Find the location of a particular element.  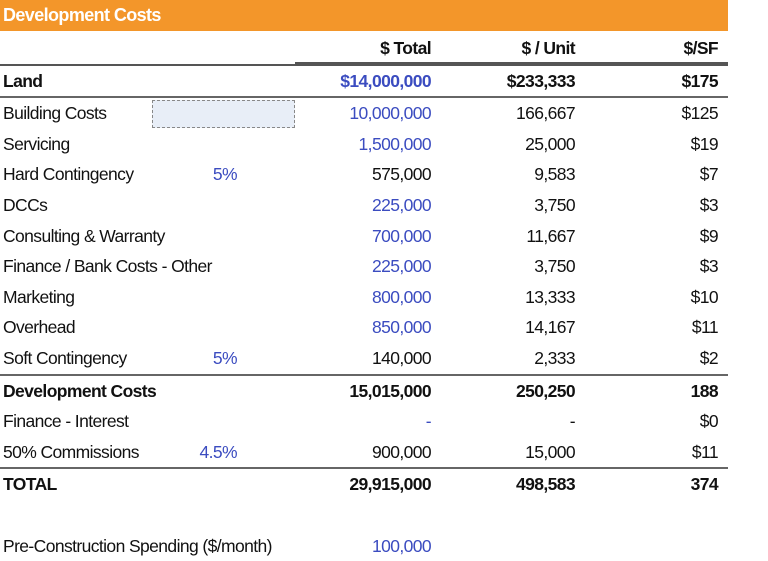

row-total: 140,000 is located at coordinates (401, 358).